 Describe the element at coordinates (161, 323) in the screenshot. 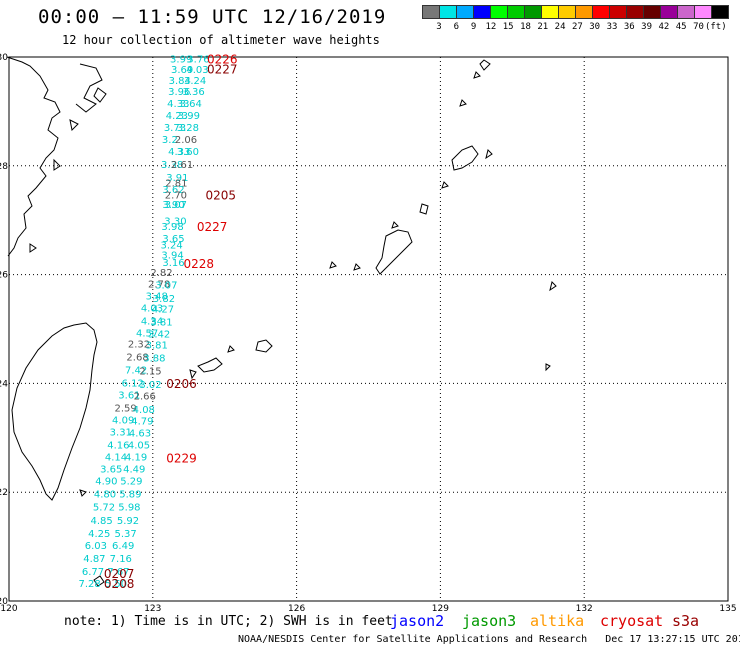

I see `swh-value: 3.81` at that location.